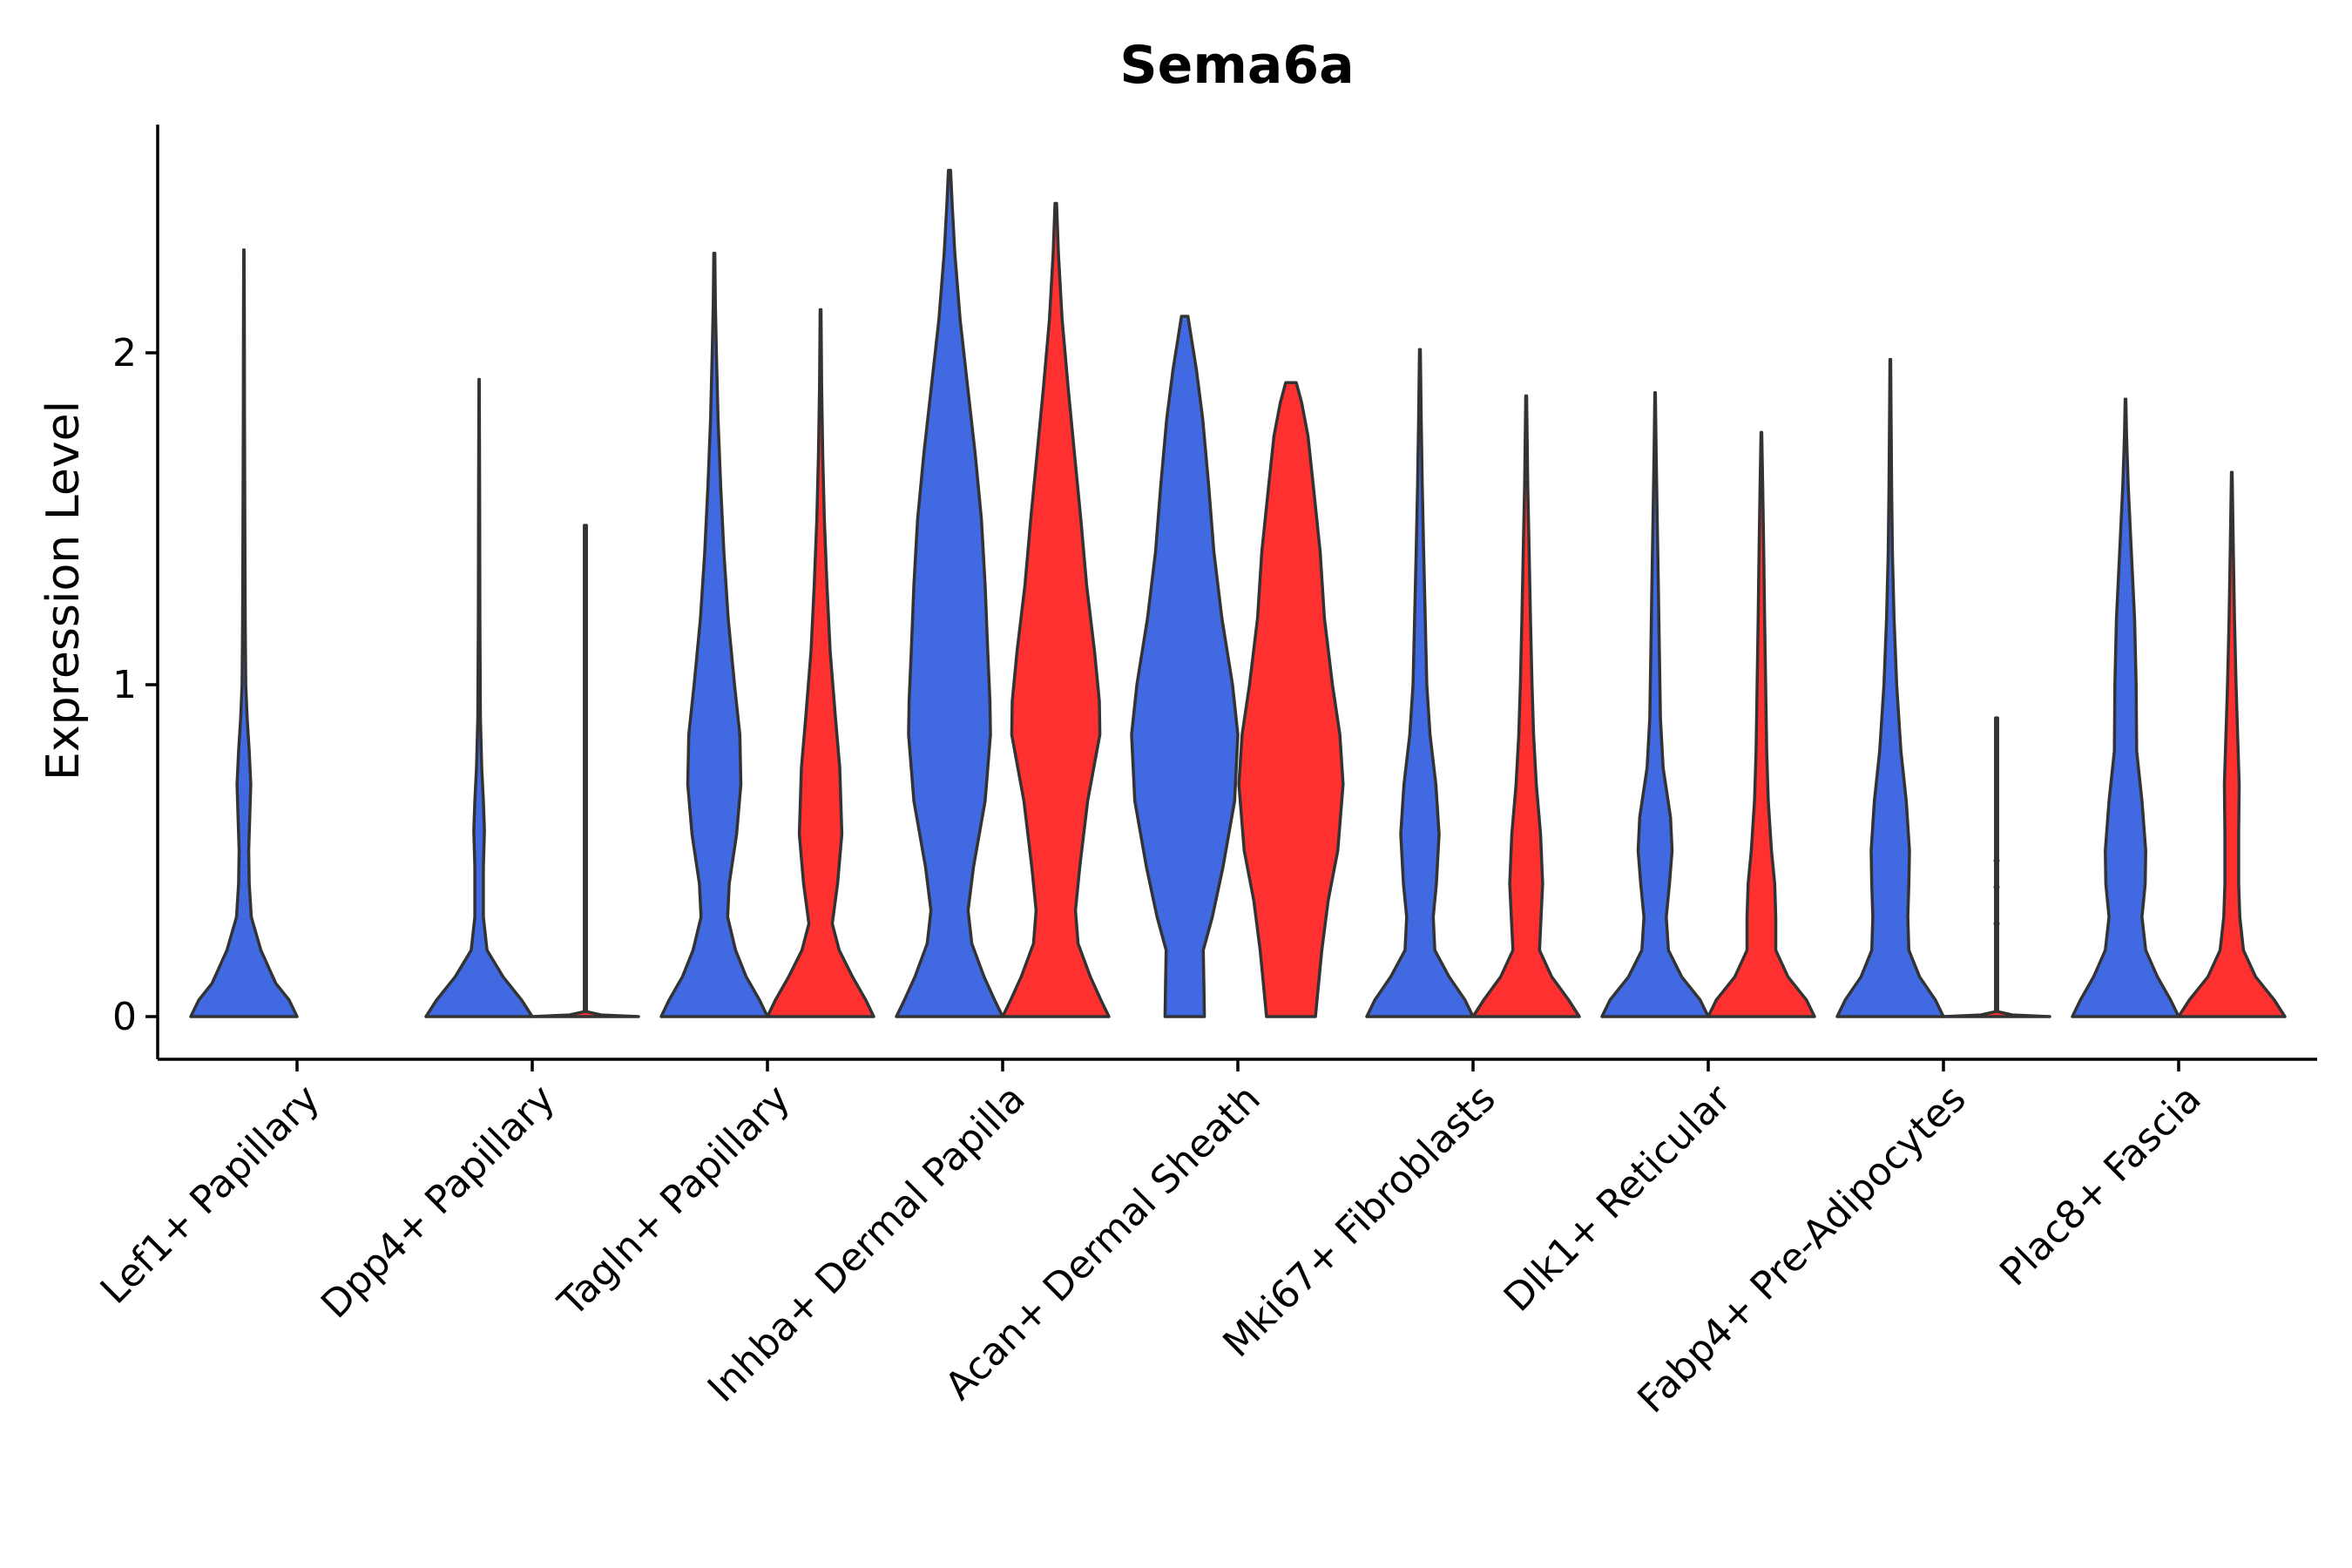  Describe the element at coordinates (125, 685) in the screenshot. I see `y-tick-label: 1` at that location.